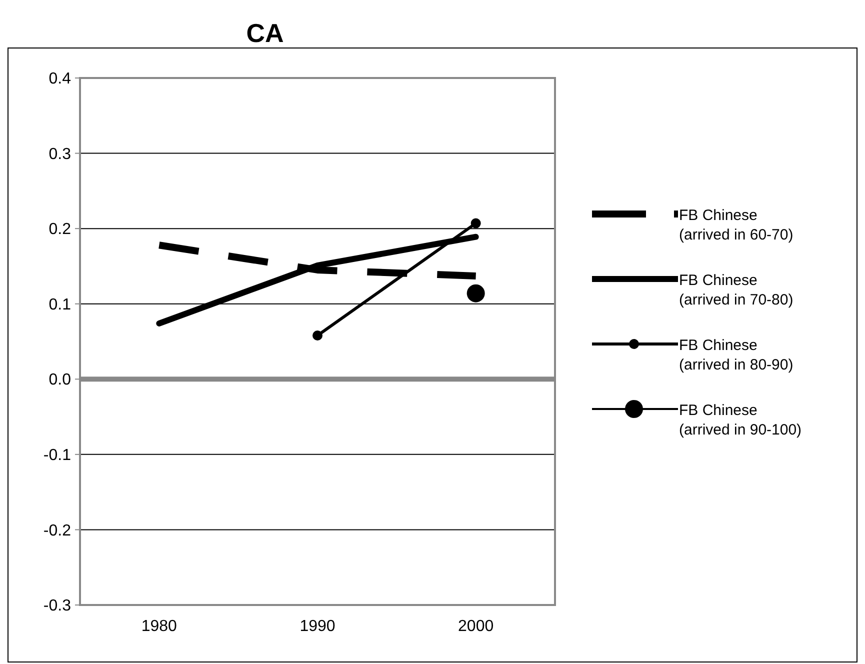 This screenshot has width=865, height=664. I want to click on x-tick-label: 1990, so click(318, 626).